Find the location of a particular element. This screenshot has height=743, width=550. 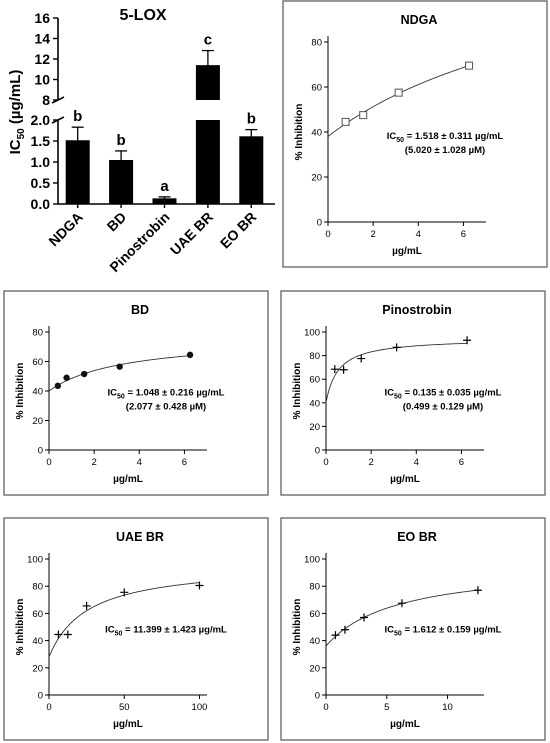

ic50-annotation: IC50 = 1.518 ± 0.311 µg/mL is located at coordinates (445, 137).